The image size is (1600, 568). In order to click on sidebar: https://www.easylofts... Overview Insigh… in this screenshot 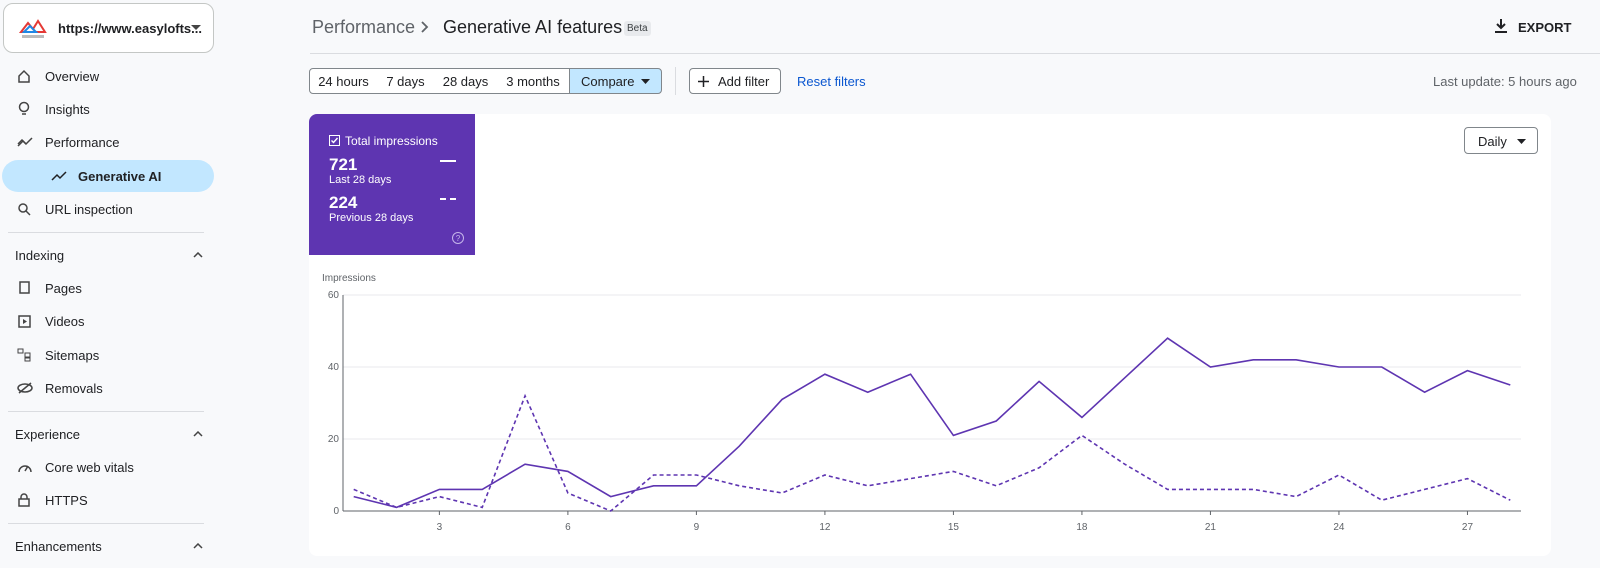, I will do `click(115, 284)`.